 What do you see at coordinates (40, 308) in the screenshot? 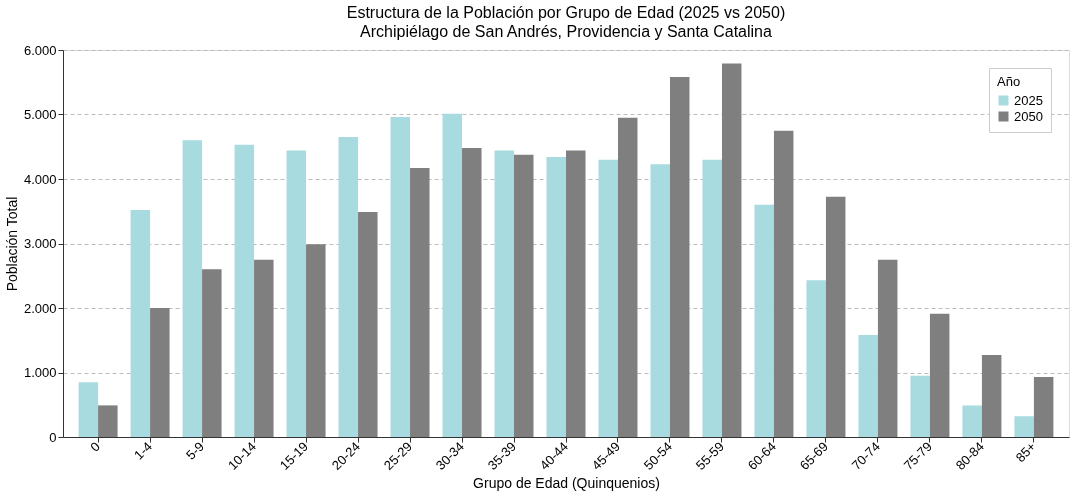
I see `y-tick-label: 2.000` at bounding box center [40, 308].